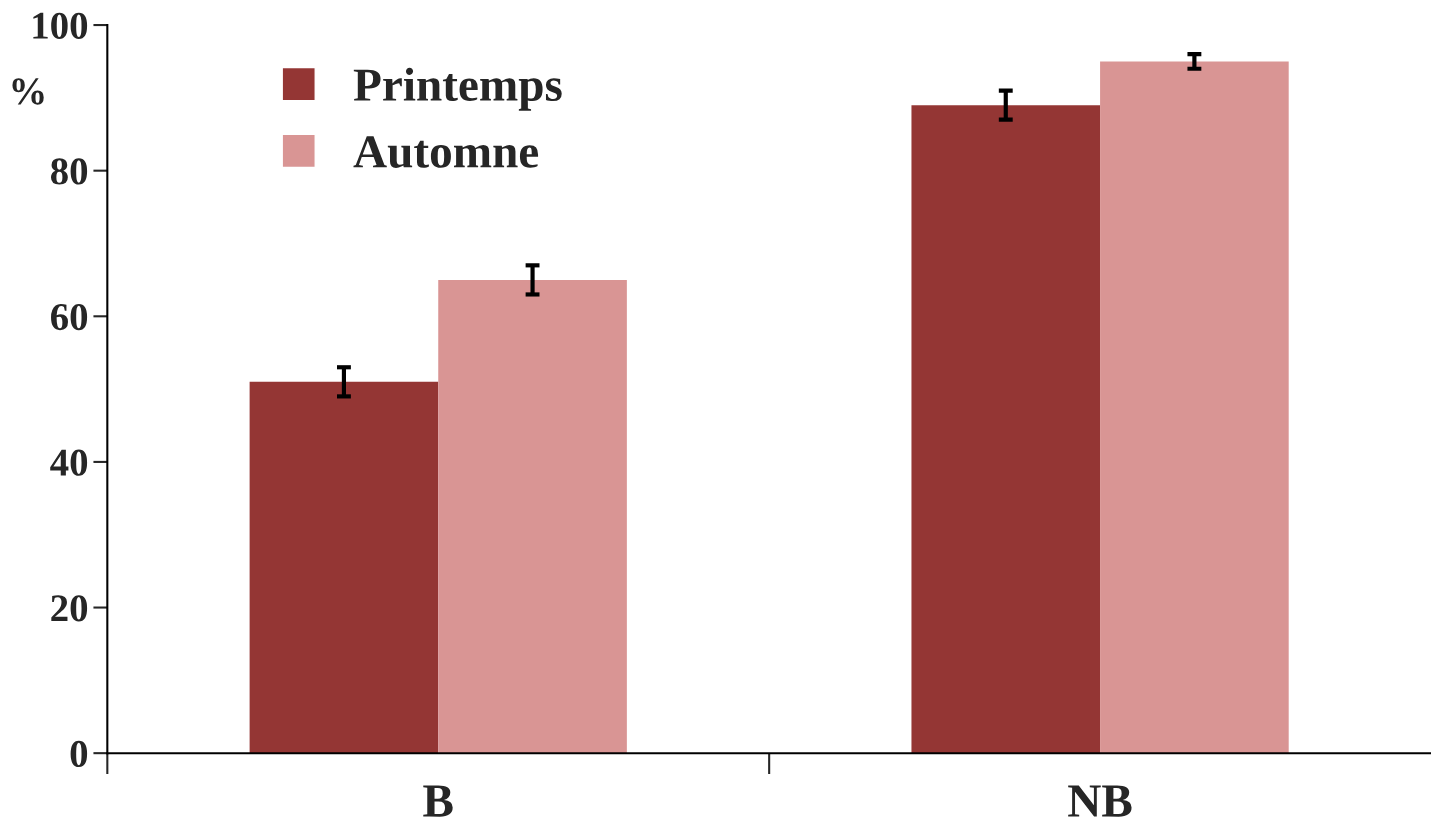 This screenshot has height=835, width=1431. Describe the element at coordinates (69, 608) in the screenshot. I see `y-tick-label: 20` at that location.